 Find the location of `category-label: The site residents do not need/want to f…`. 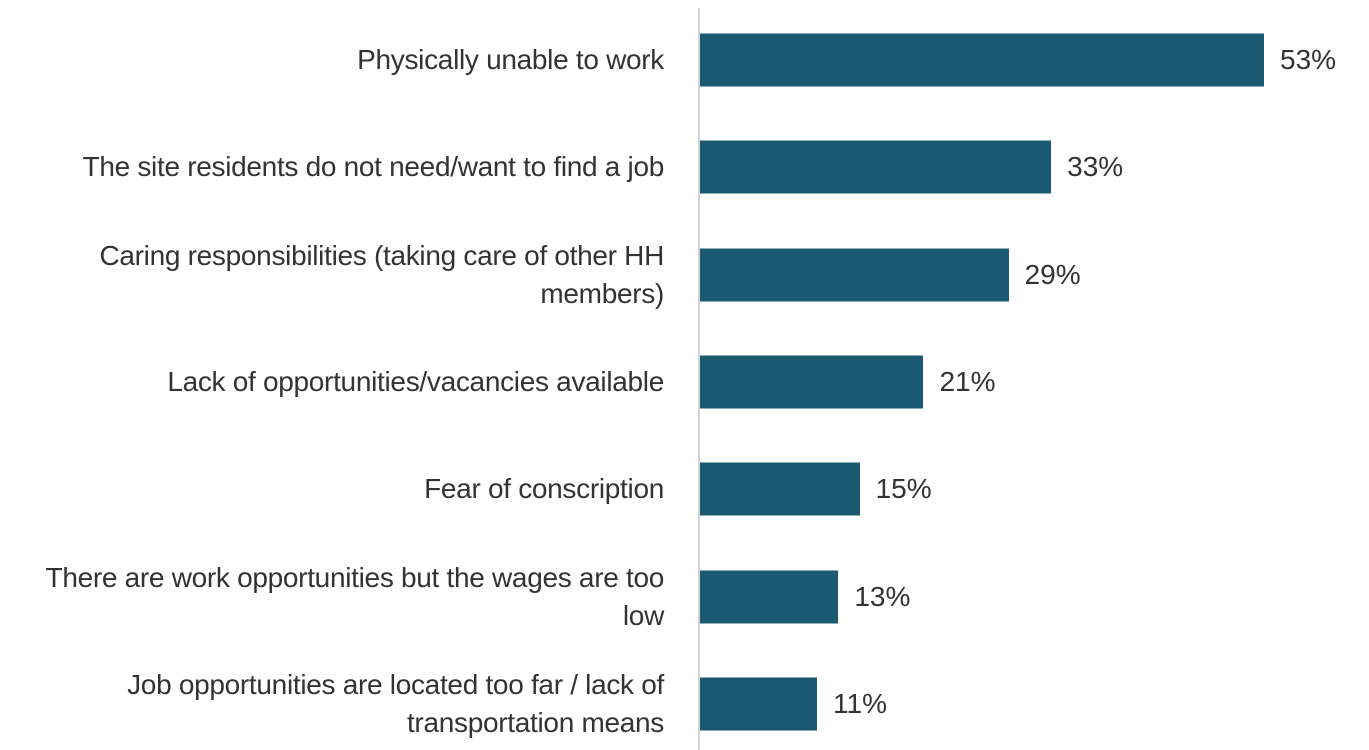

category-label: The site residents do not need/want to f… is located at coordinates (373, 167).